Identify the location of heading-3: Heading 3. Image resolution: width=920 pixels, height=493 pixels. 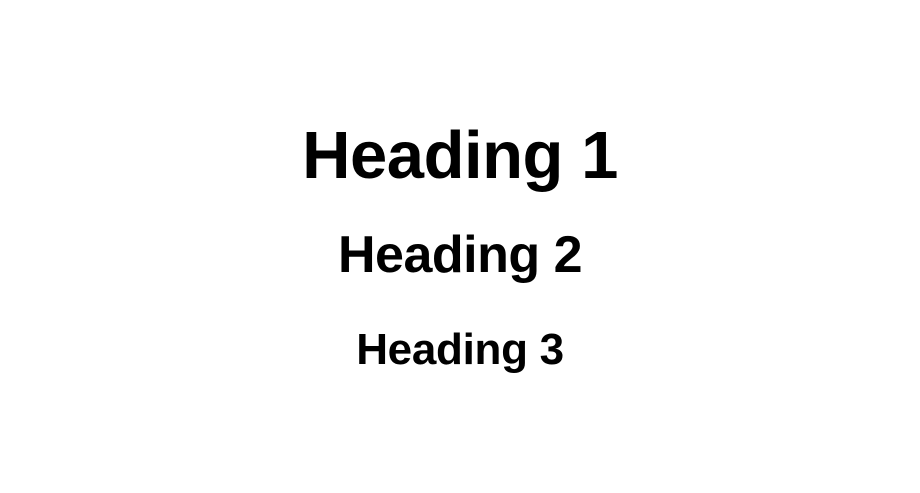
(460, 349).